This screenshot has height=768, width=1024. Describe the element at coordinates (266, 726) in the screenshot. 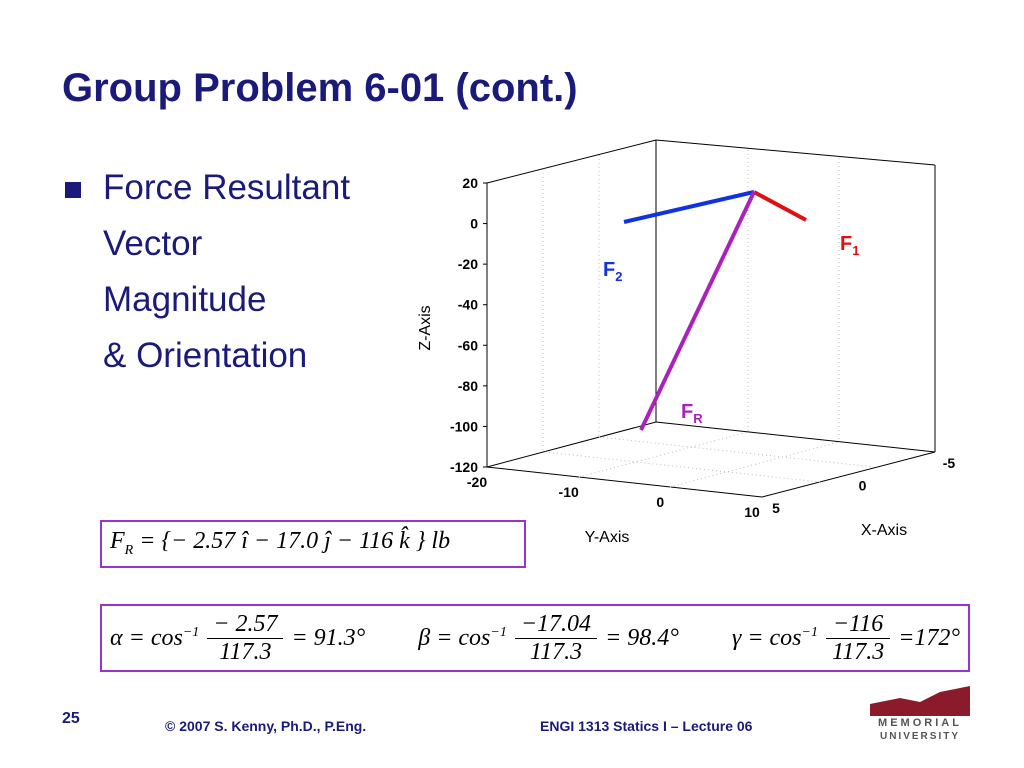

I see `copyright: © 2007 S. Kenny, Ph.D., P.Eng.` at that location.